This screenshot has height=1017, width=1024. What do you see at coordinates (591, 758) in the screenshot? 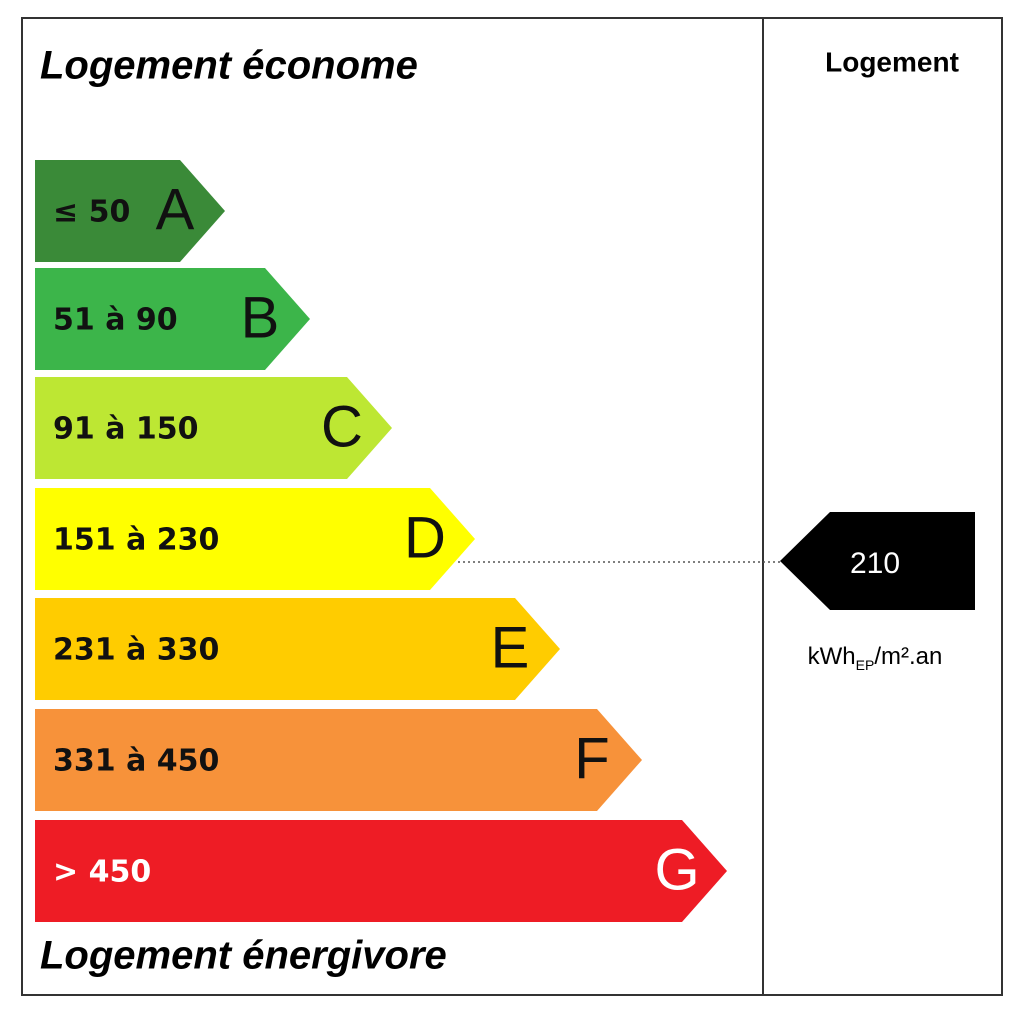
I see `class-letter: F` at bounding box center [591, 758].